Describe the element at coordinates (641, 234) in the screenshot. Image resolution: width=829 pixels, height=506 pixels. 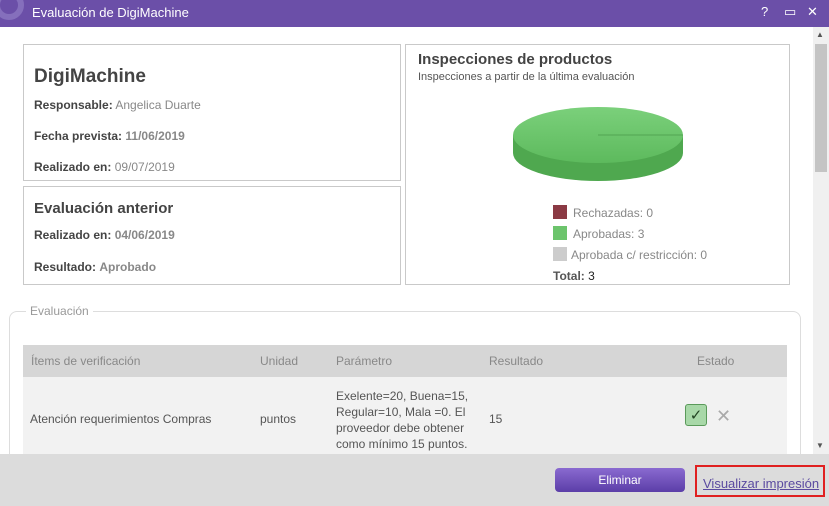
I see `legend-aprobadas-value: 3` at that location.